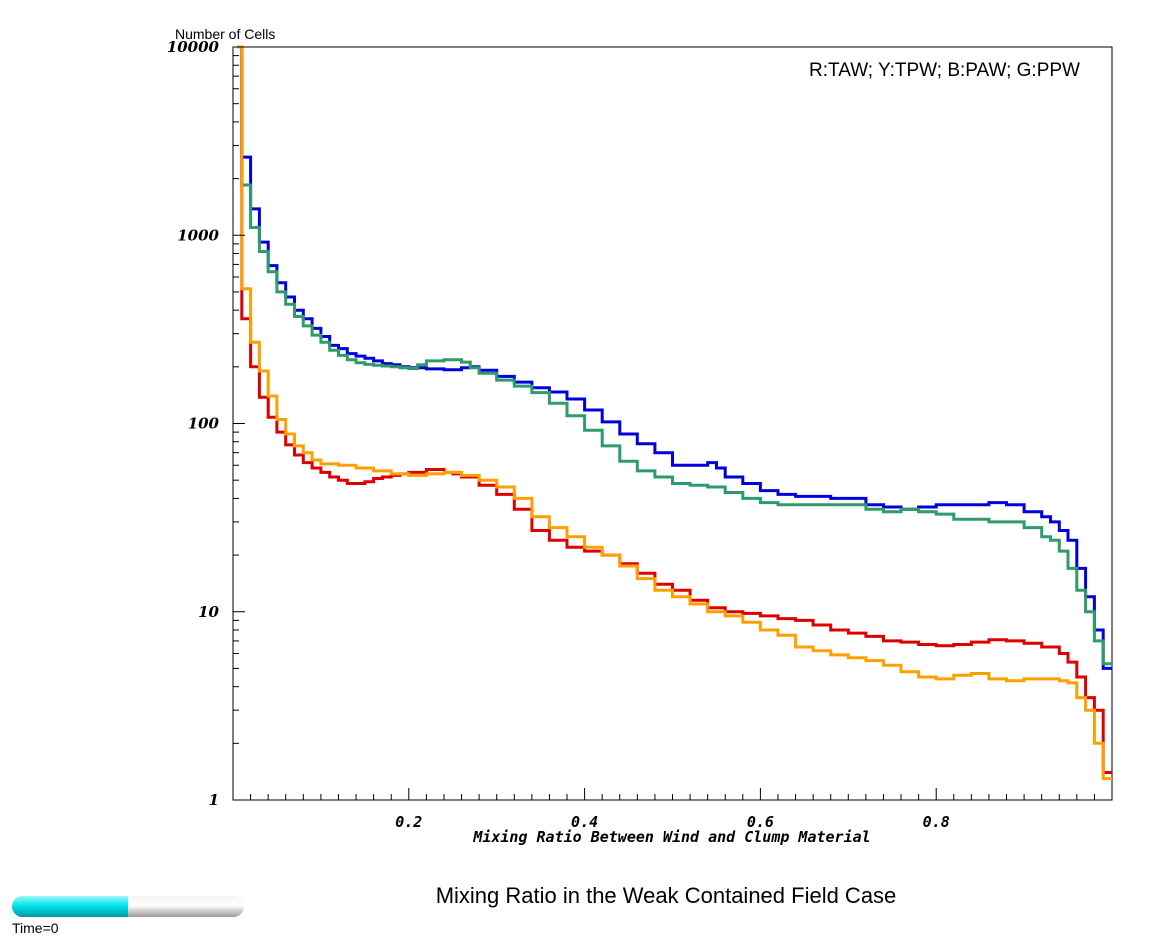 The width and height of the screenshot is (1171, 942). Describe the element at coordinates (35, 928) in the screenshot. I see `time-label: Time=0` at that location.